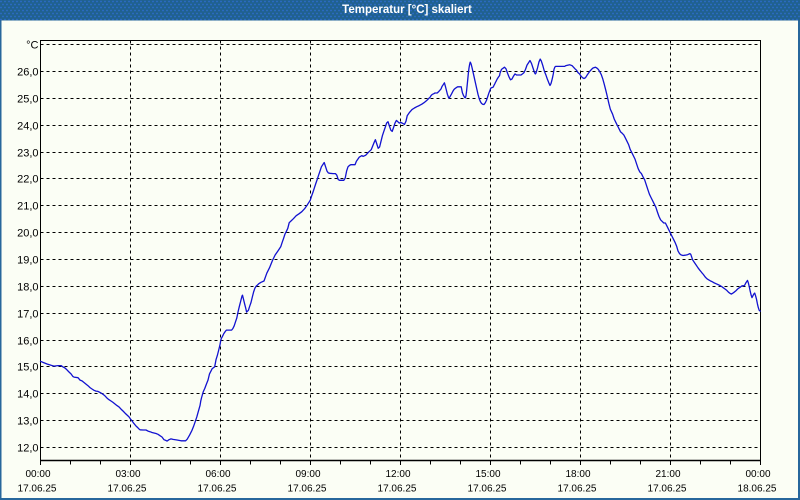  I want to click on svg-text: 12:00, so click(397, 474).